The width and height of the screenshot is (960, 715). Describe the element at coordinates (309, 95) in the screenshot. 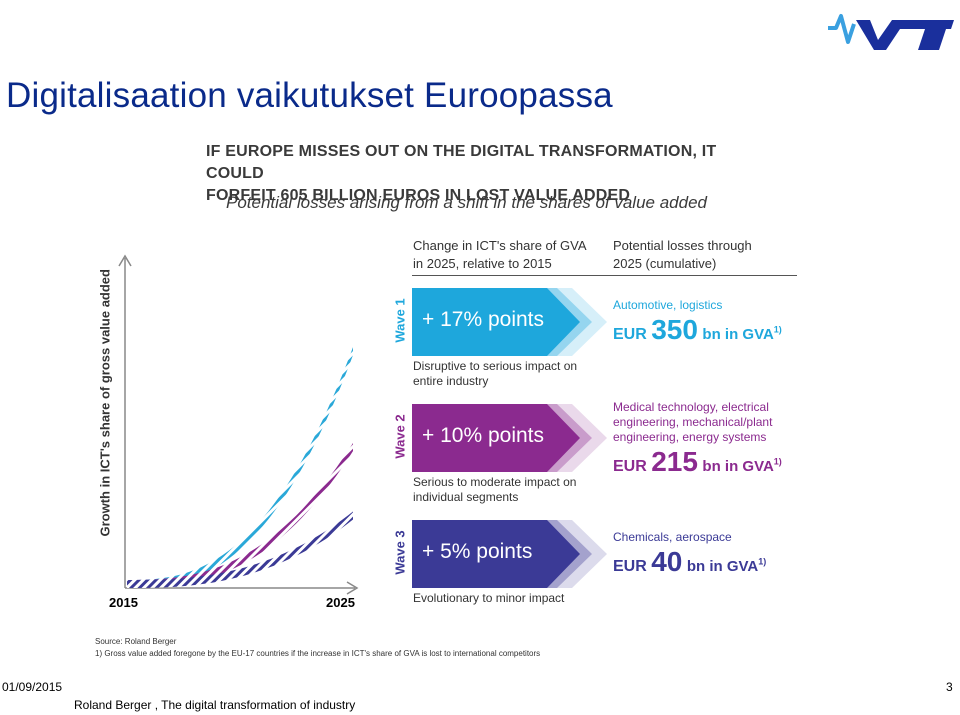

I see `slide-title: Digitalisaation vaikutukset Euroopassa` at that location.